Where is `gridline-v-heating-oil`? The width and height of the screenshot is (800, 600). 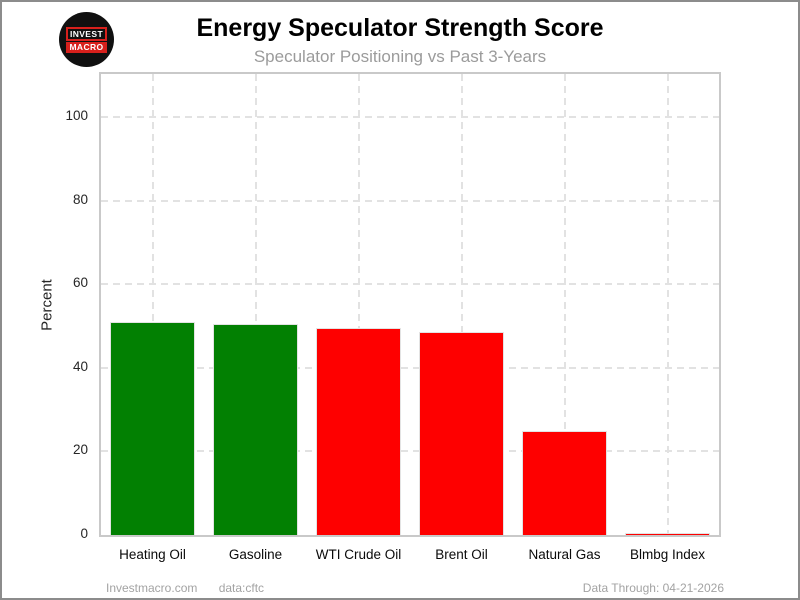
gridline-v-heating-oil is located at coordinates (152, 304).